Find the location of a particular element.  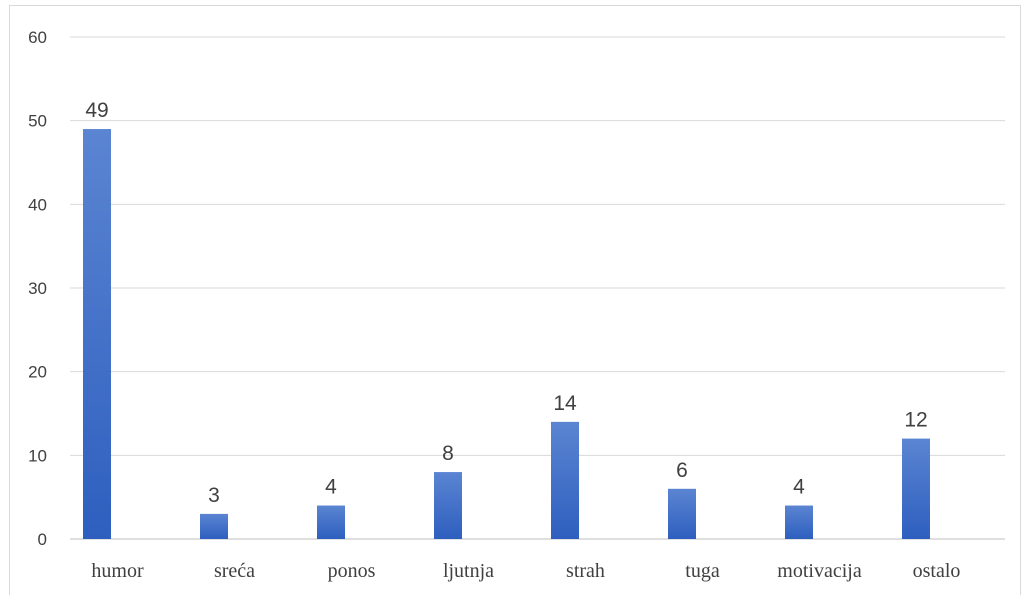

x-tick-label: sreća is located at coordinates (234, 571).